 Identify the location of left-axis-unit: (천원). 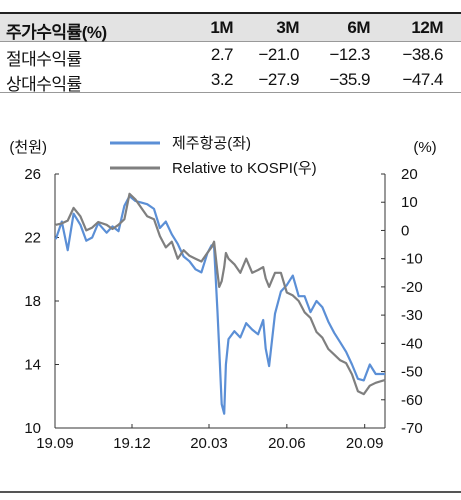
(28, 147).